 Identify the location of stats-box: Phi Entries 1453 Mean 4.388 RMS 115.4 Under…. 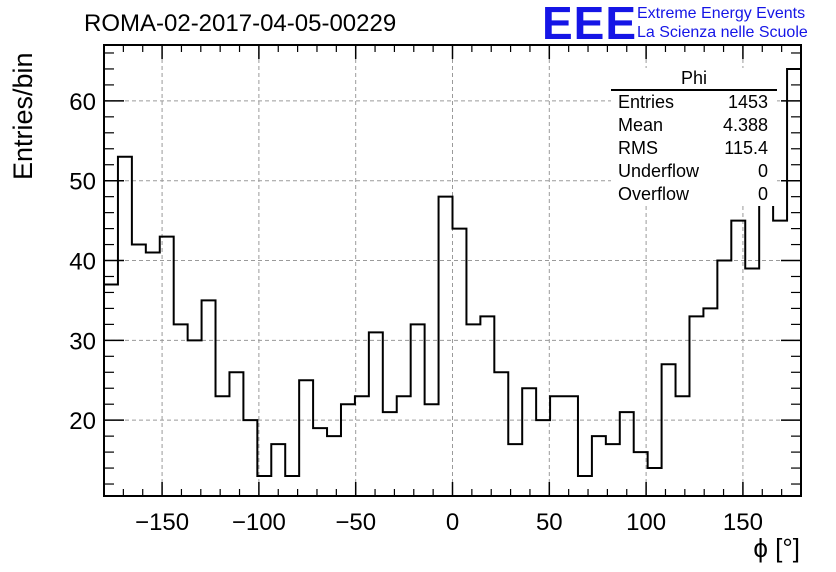
(694, 137).